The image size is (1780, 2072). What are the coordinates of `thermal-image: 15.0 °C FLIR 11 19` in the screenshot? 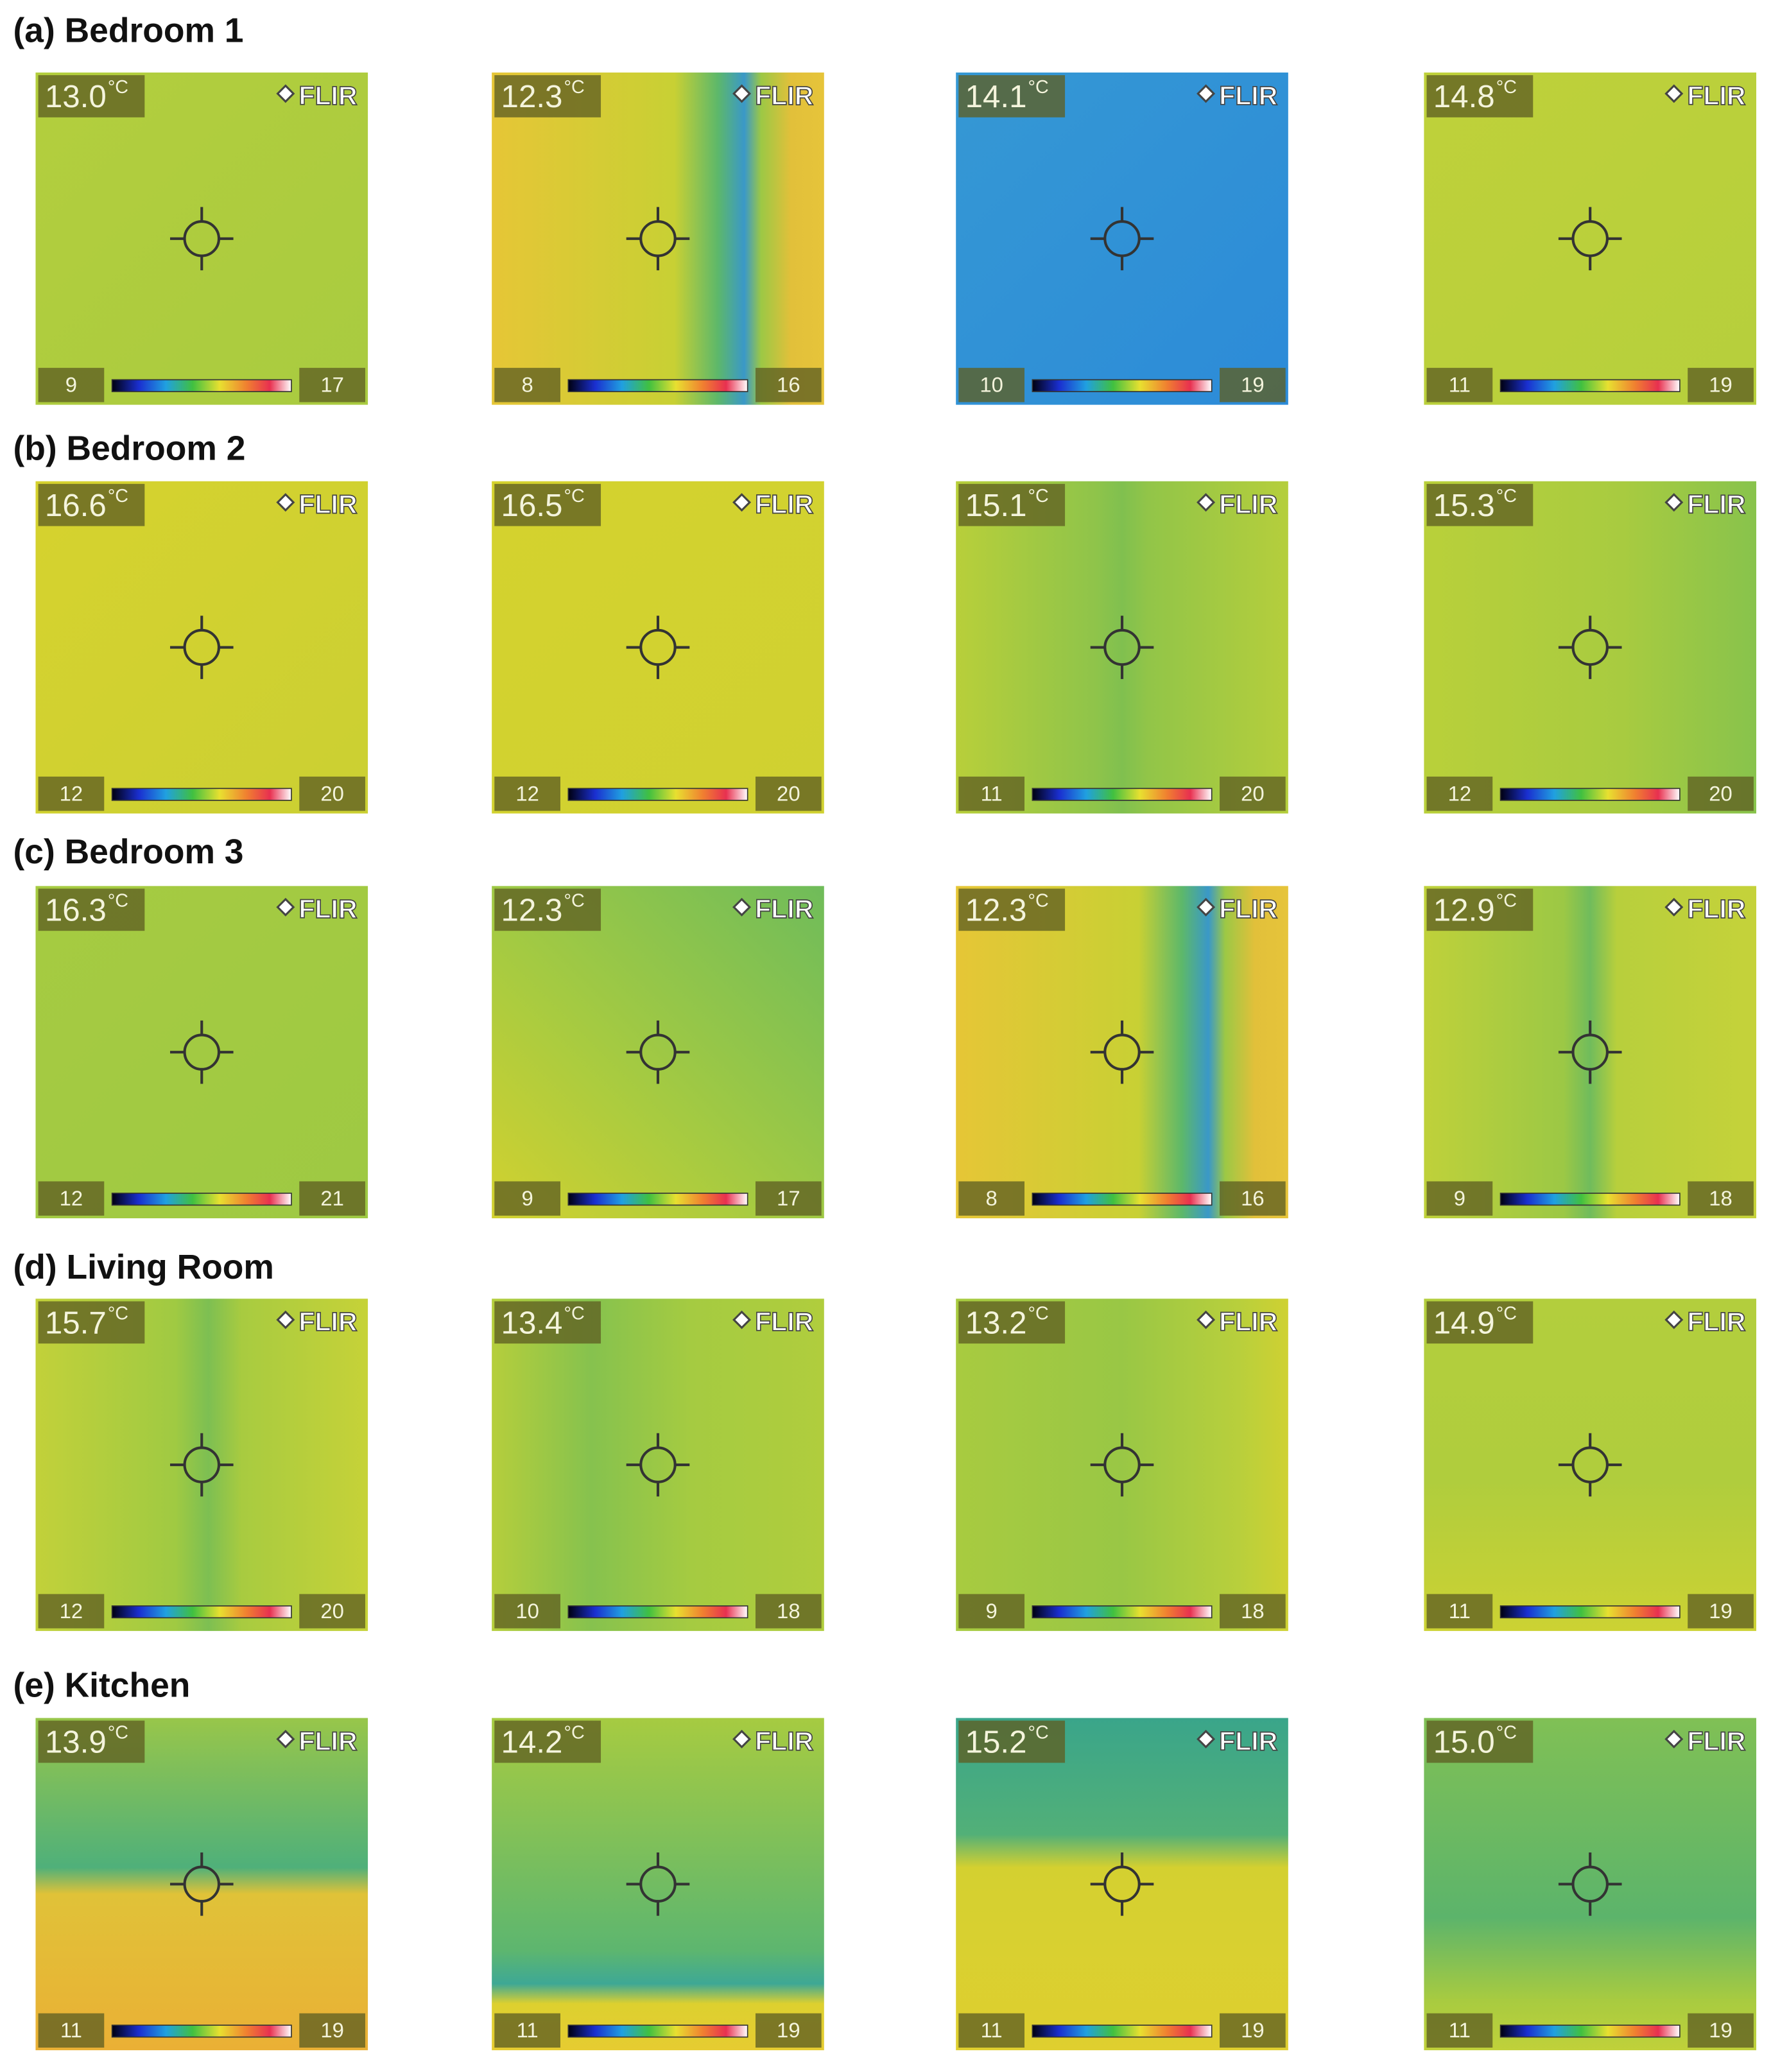 It's located at (1590, 1885).